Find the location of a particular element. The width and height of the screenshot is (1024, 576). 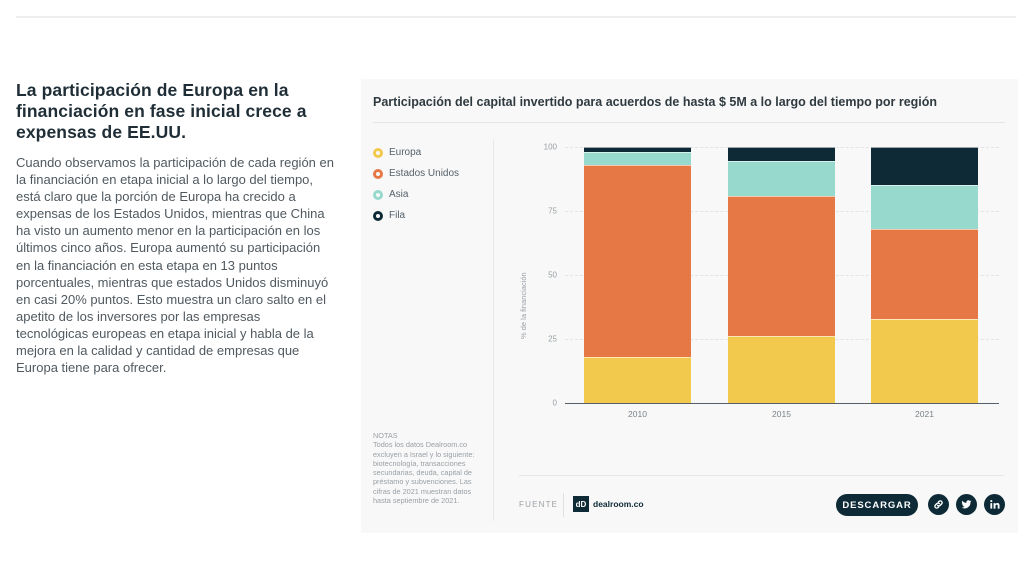

y-tick-label: 0 is located at coordinates (554, 403).